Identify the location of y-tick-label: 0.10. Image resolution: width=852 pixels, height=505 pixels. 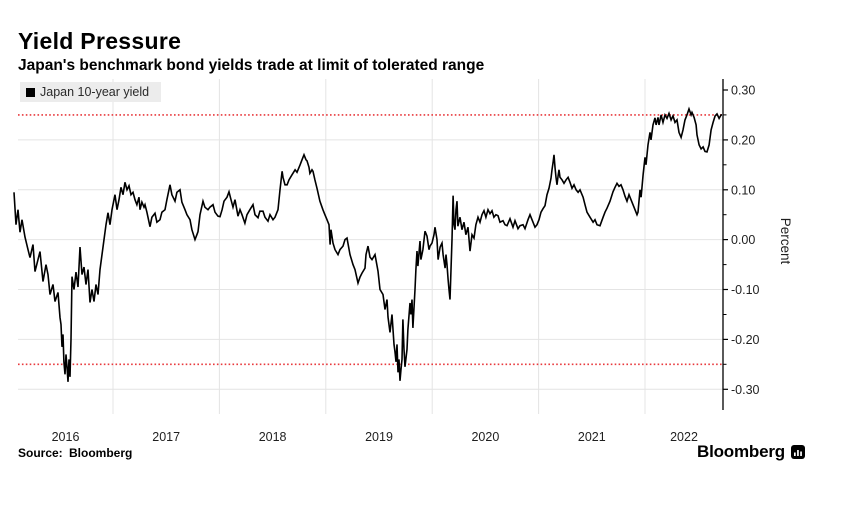
(743, 190).